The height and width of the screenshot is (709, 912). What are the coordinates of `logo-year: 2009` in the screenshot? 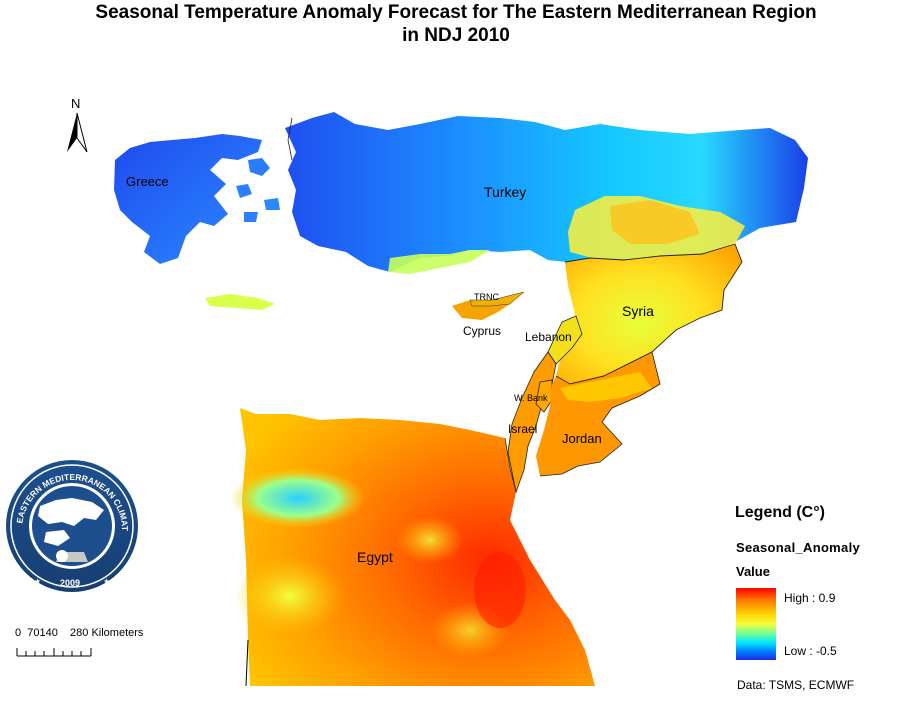 It's located at (70, 583).